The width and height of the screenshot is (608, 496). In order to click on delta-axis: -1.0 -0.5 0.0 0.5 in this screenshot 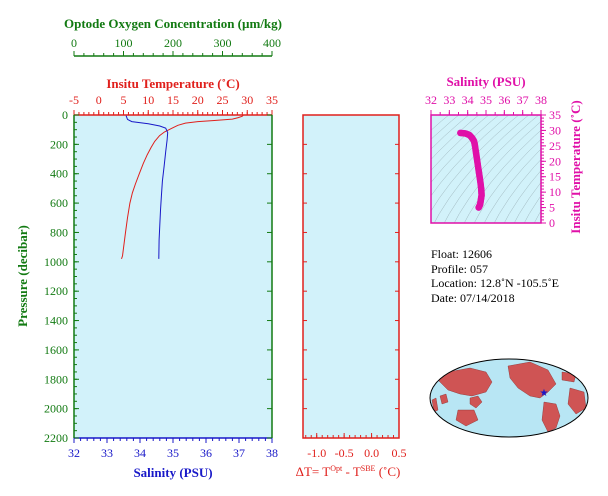, I will do `click(355, 287)`.